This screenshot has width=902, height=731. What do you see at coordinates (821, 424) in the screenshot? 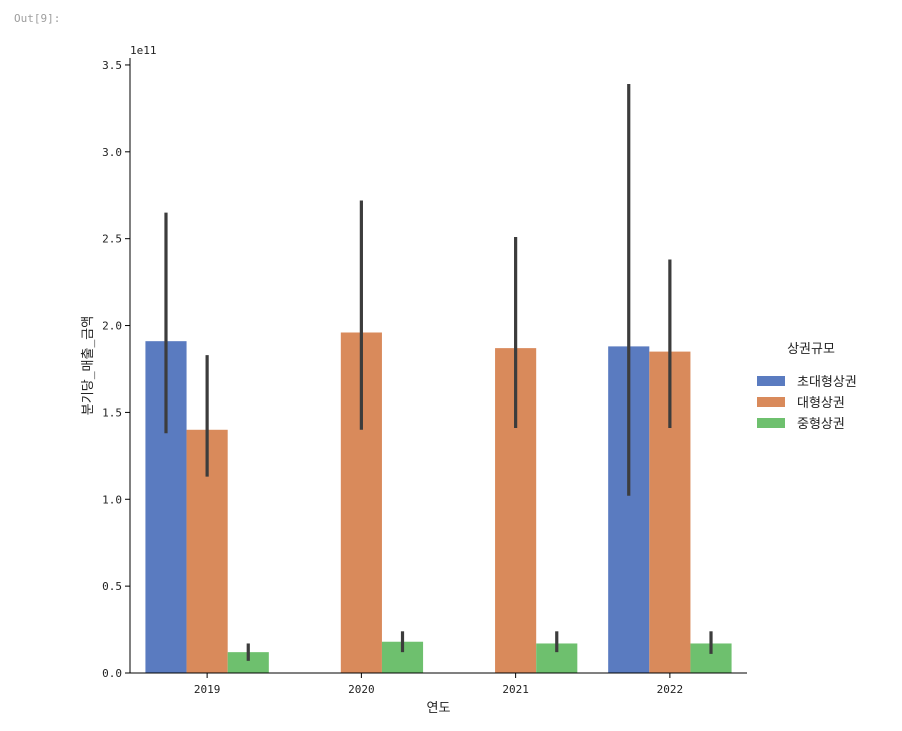
I see `legend-label-2: 중형상권` at bounding box center [821, 424].